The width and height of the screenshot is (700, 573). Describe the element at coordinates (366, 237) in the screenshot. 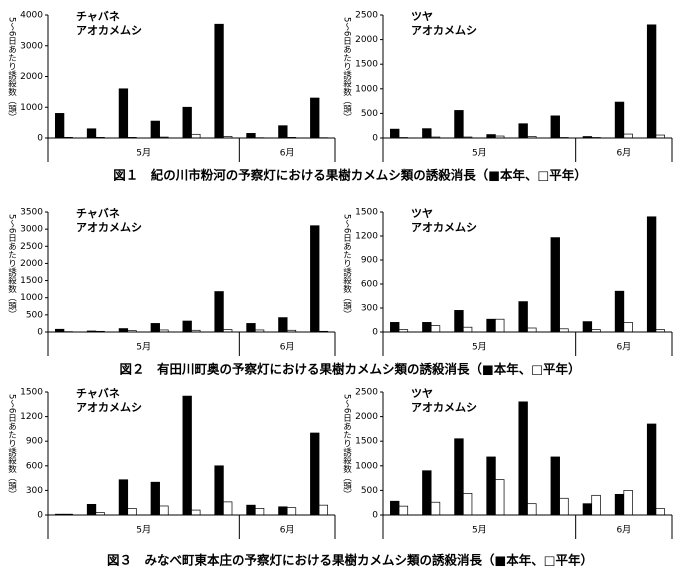

I see `y-tick-label: 1200` at that location.